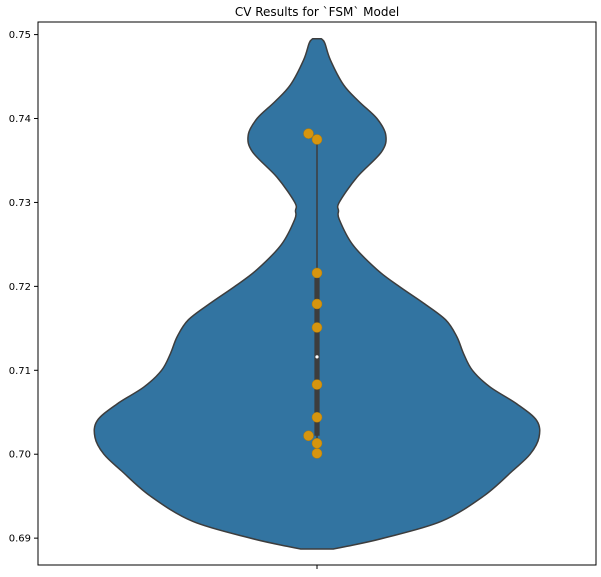  What do you see at coordinates (317, 12) in the screenshot?
I see `chart-title: CV Results for `FSM` Model` at bounding box center [317, 12].